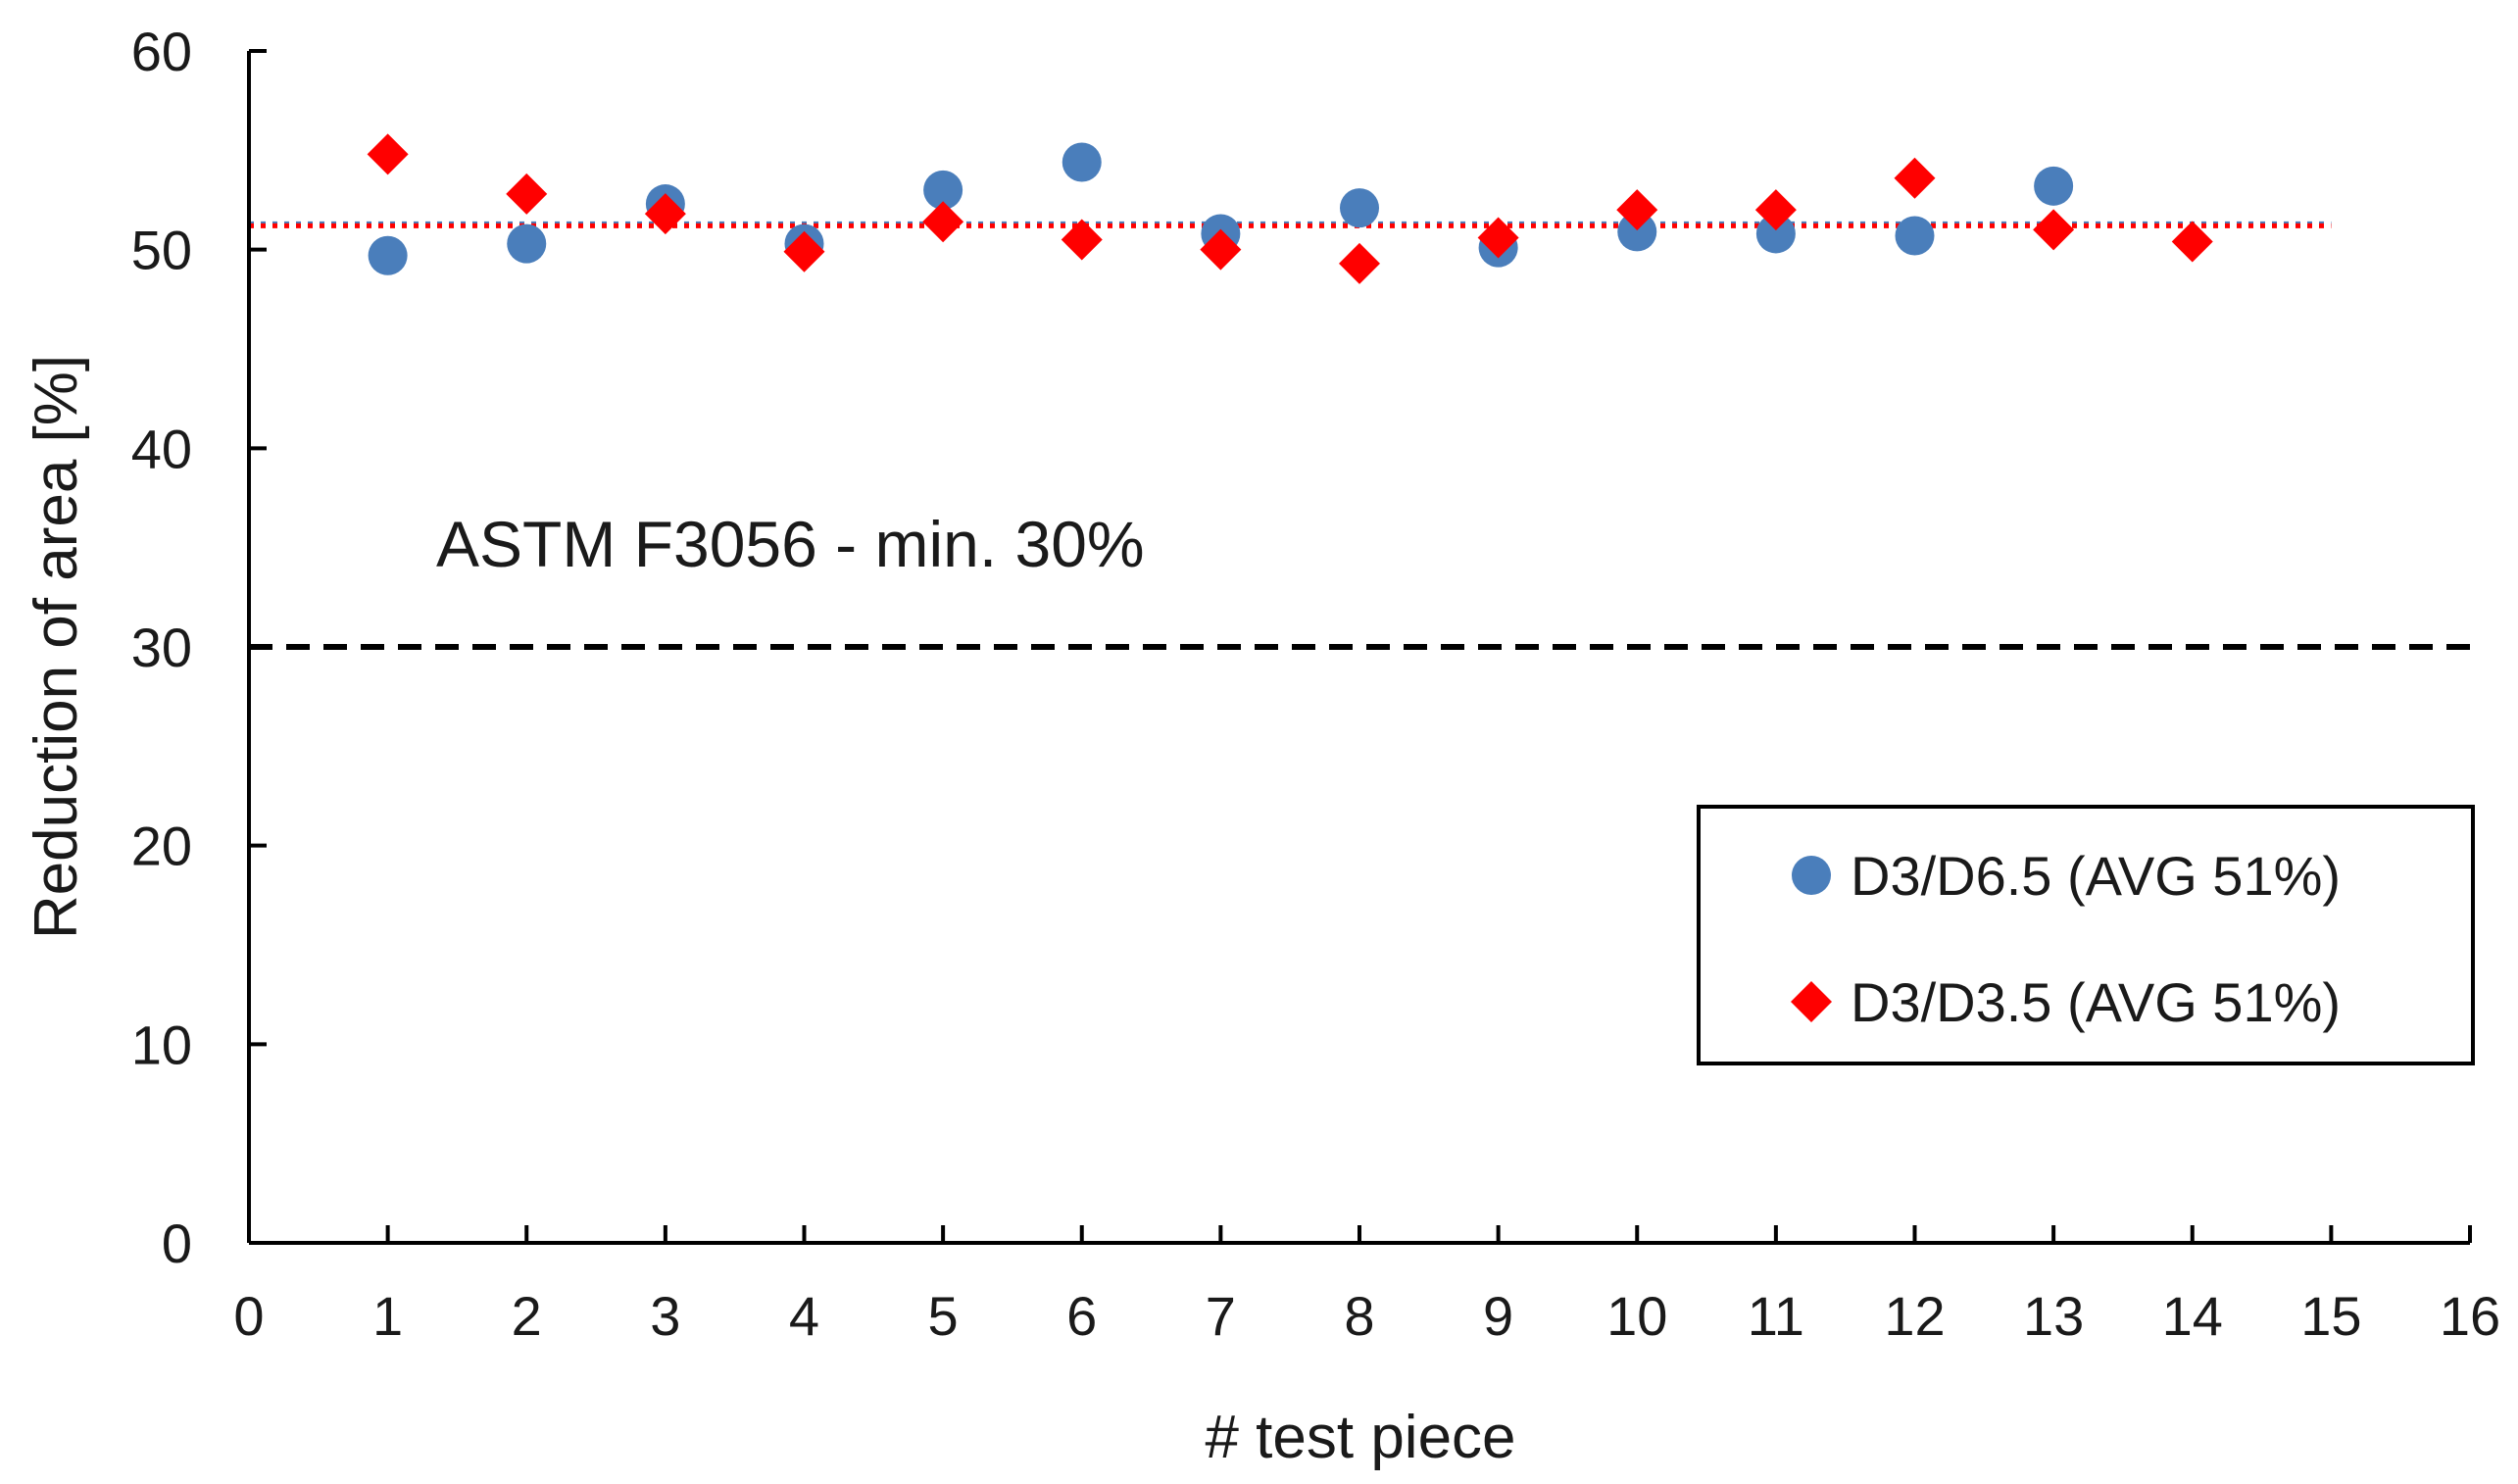 The height and width of the screenshot is (1484, 2518). I want to click on x-tick-label: 11, so click(1776, 1316).